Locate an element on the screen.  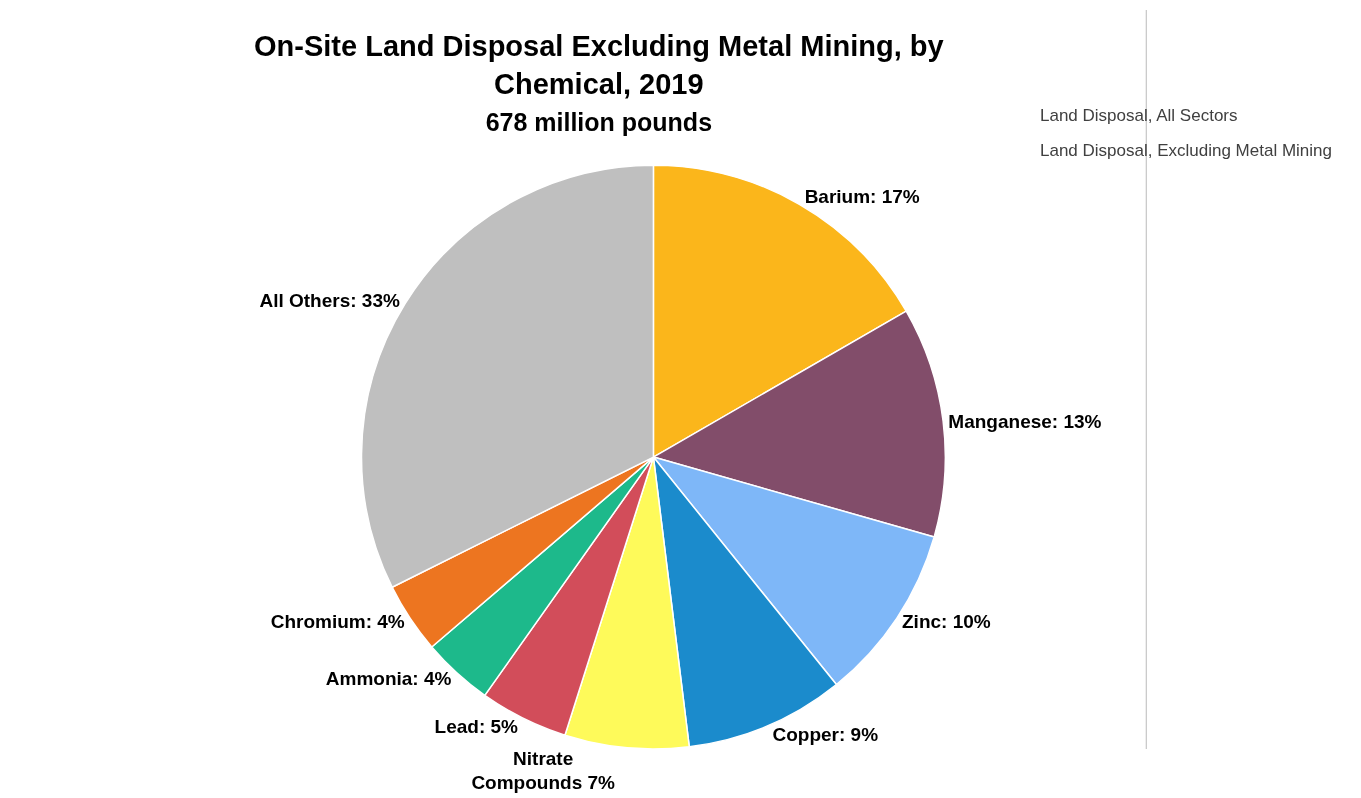
slice-label: Ammonia: 4% is located at coordinates (388, 679).